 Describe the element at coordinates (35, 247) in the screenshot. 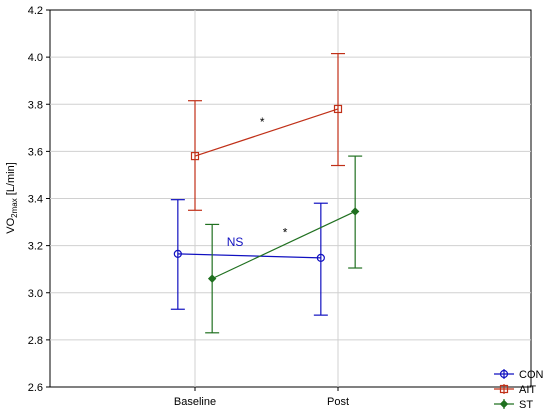

I see `y-tick-label: 3.2` at that location.